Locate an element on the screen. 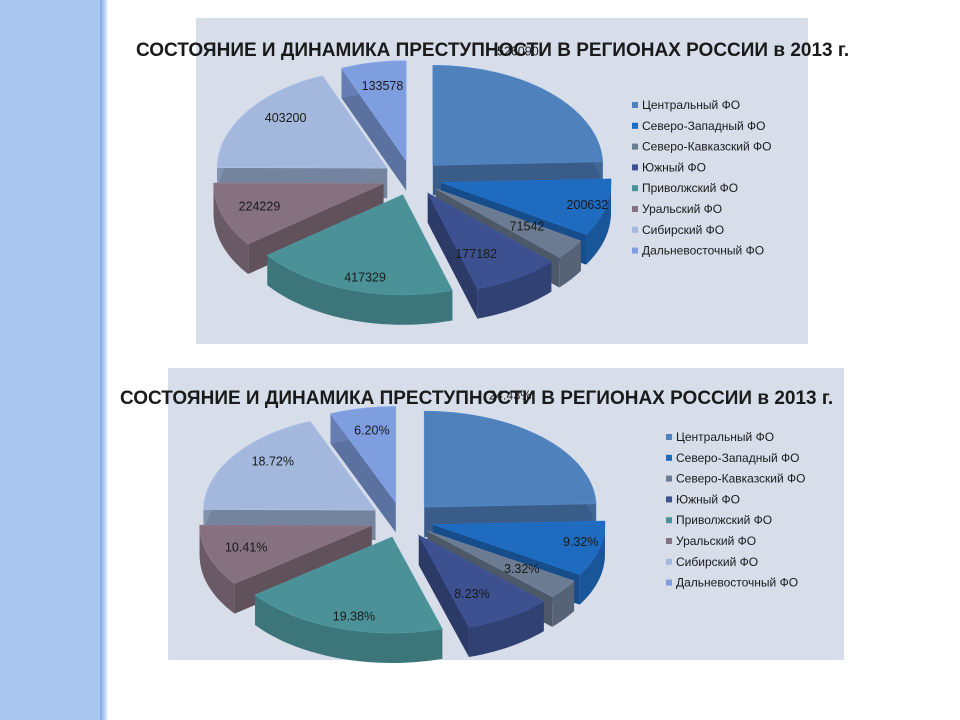 Image resolution: width=960 pixels, height=720 pixels. data-label: 224229 is located at coordinates (260, 206).